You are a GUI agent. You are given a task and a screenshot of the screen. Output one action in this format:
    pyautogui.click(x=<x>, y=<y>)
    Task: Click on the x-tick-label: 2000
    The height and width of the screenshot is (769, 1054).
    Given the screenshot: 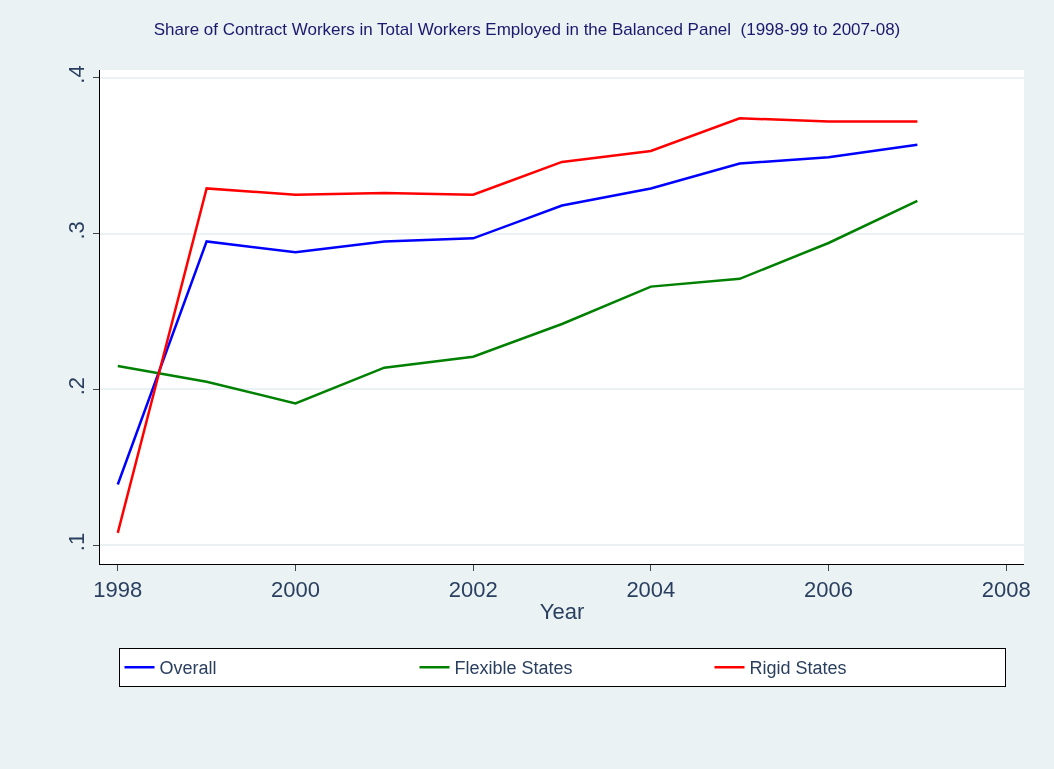 What is the action you would take?
    pyautogui.click(x=295, y=590)
    